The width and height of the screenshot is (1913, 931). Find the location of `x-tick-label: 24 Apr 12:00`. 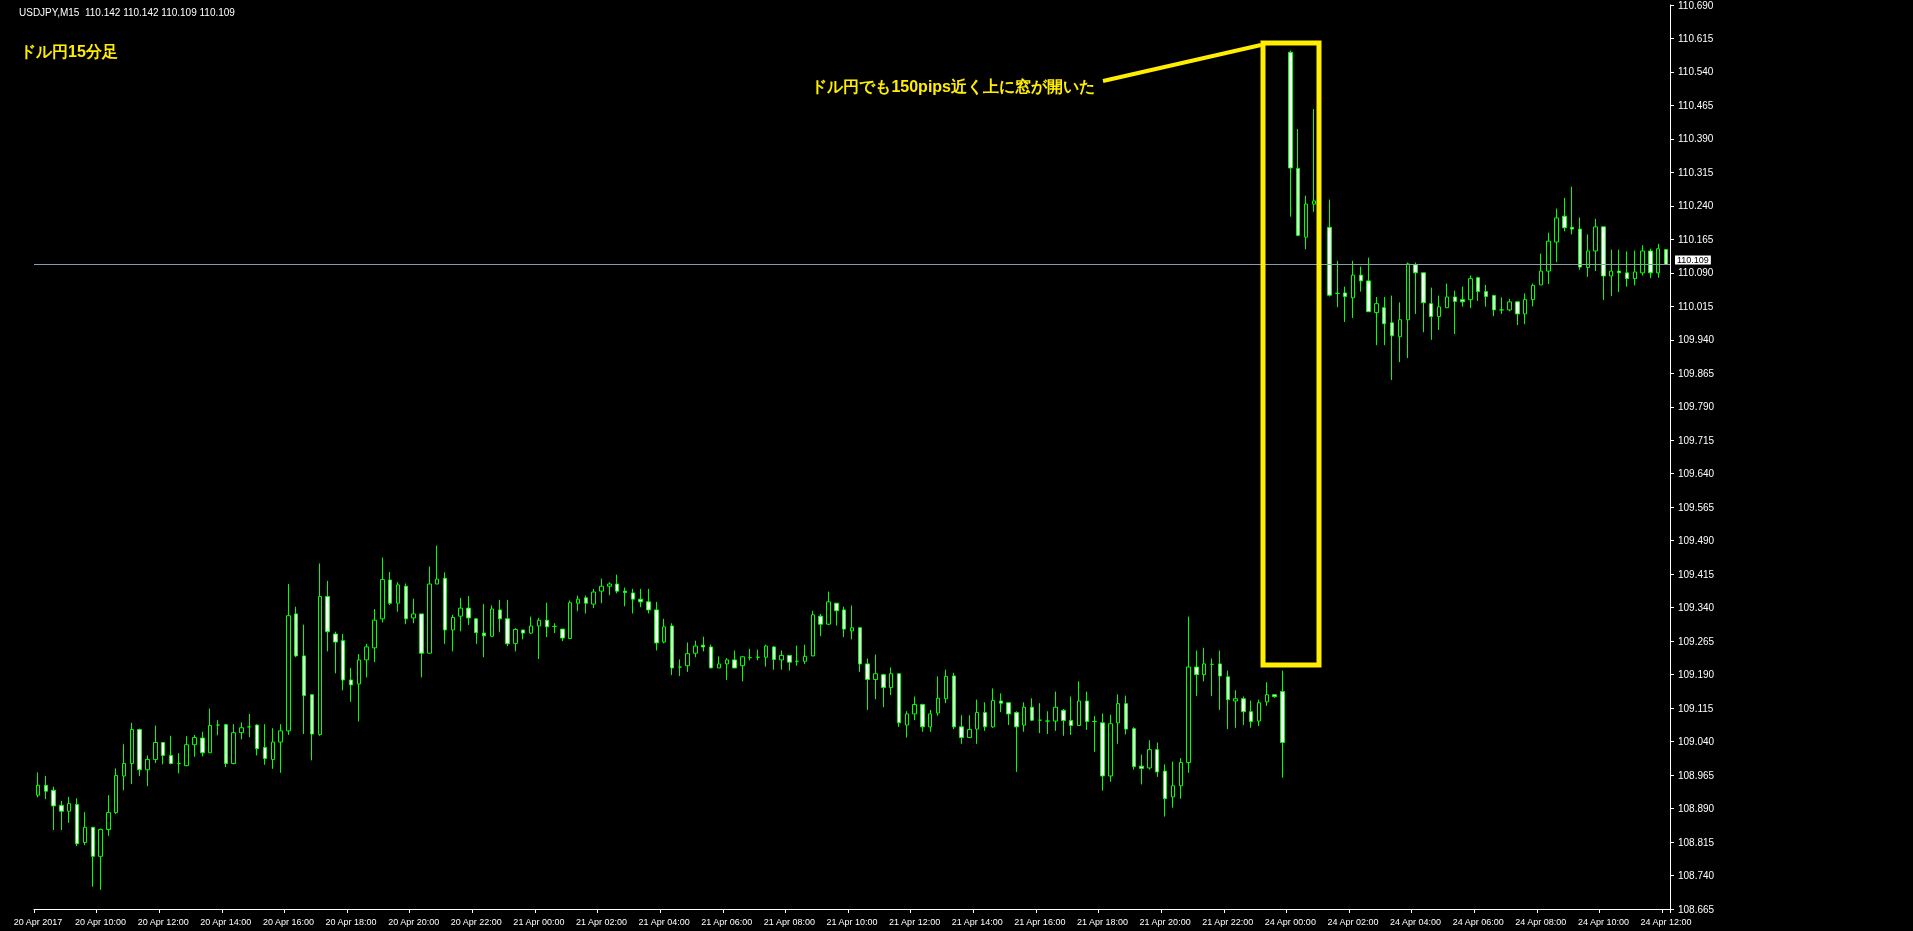

x-tick-label: 24 Apr 12:00 is located at coordinates (1666, 921).